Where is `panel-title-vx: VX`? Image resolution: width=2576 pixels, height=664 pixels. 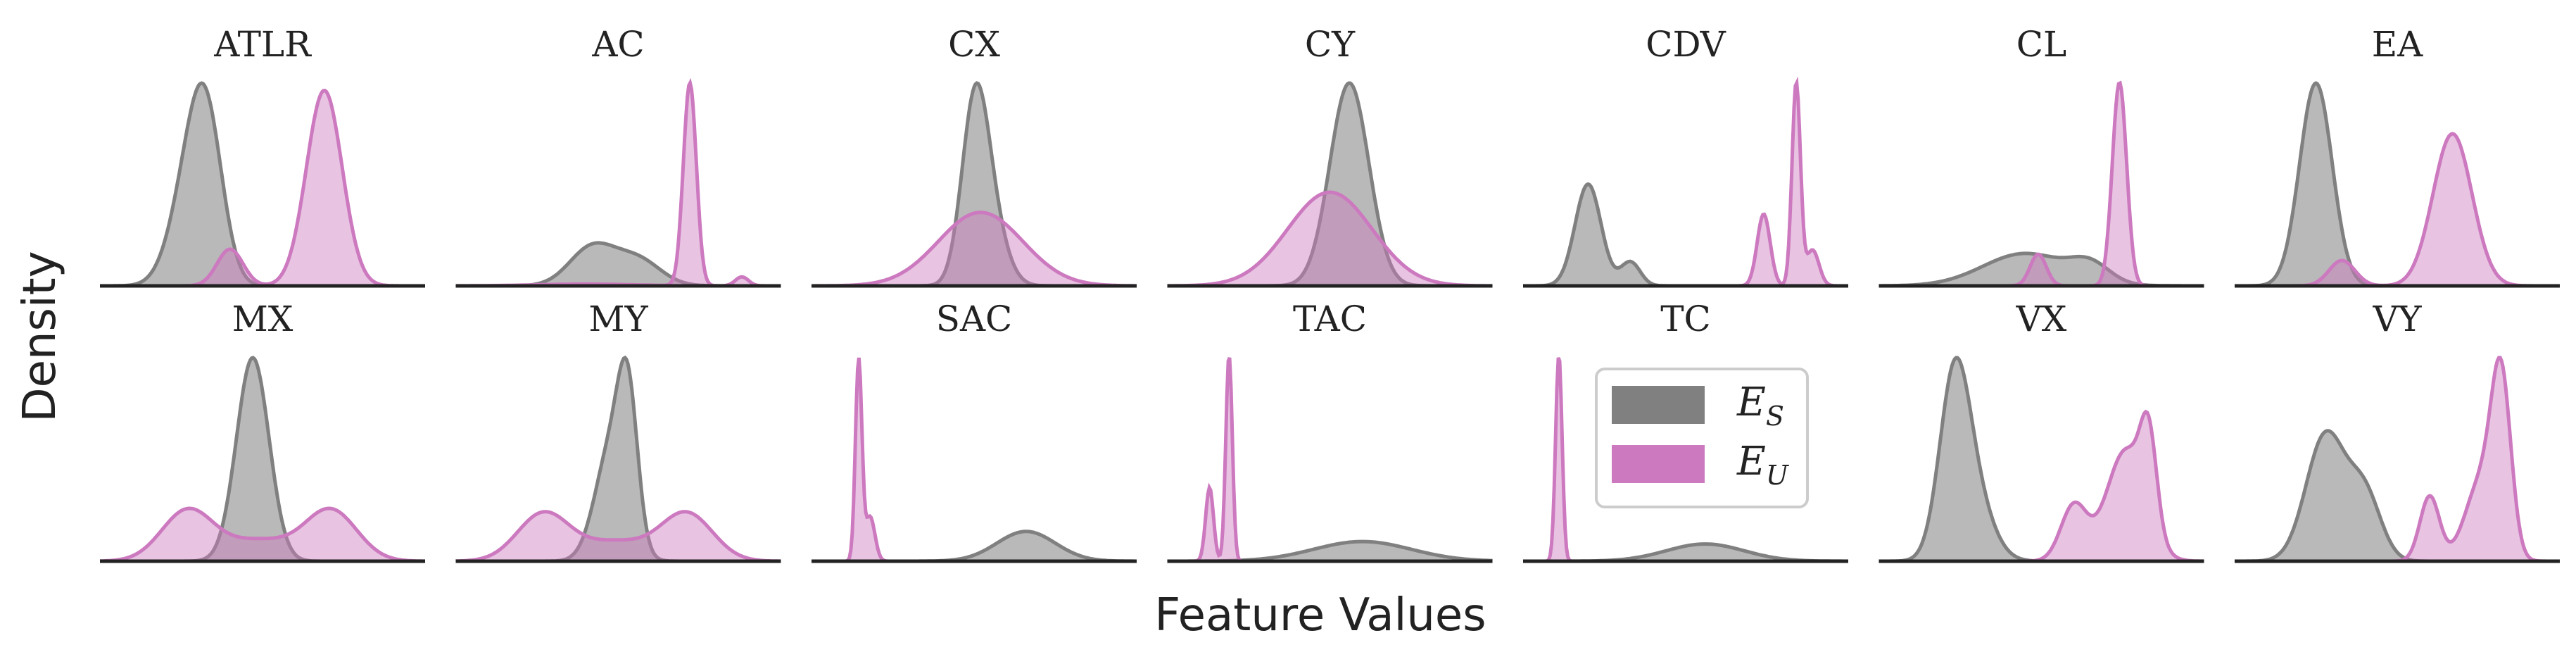 panel-title-vx: VX is located at coordinates (2041, 319).